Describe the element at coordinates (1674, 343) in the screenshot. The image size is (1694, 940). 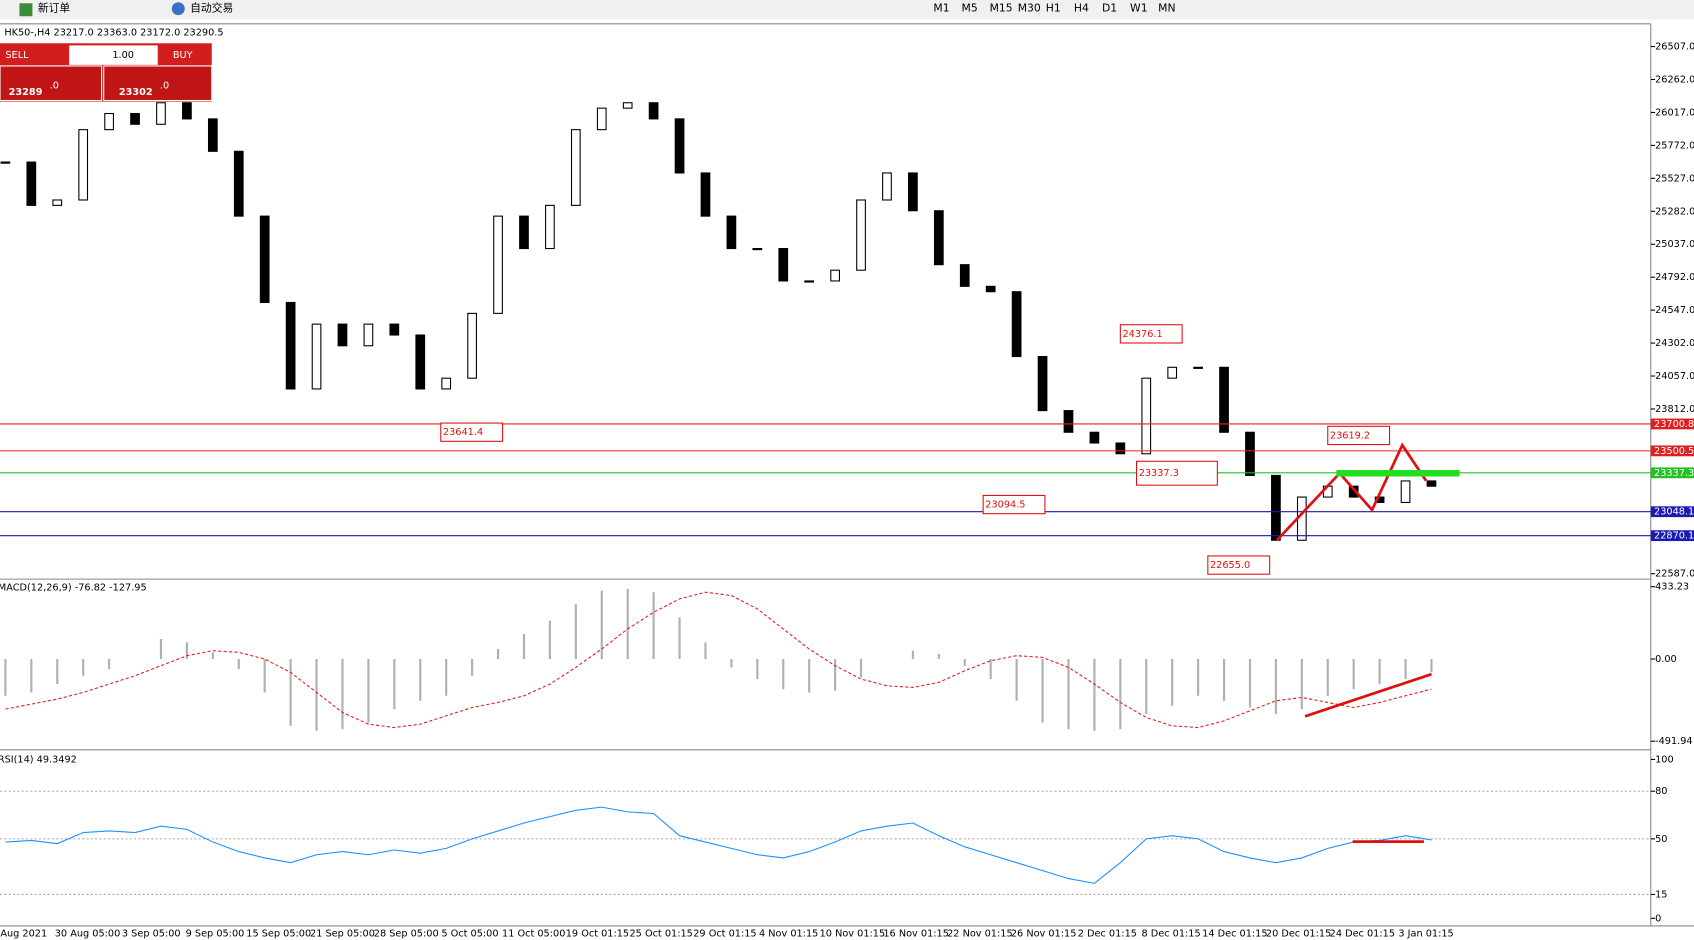
I see `y-tick-label: 24302.0` at that location.